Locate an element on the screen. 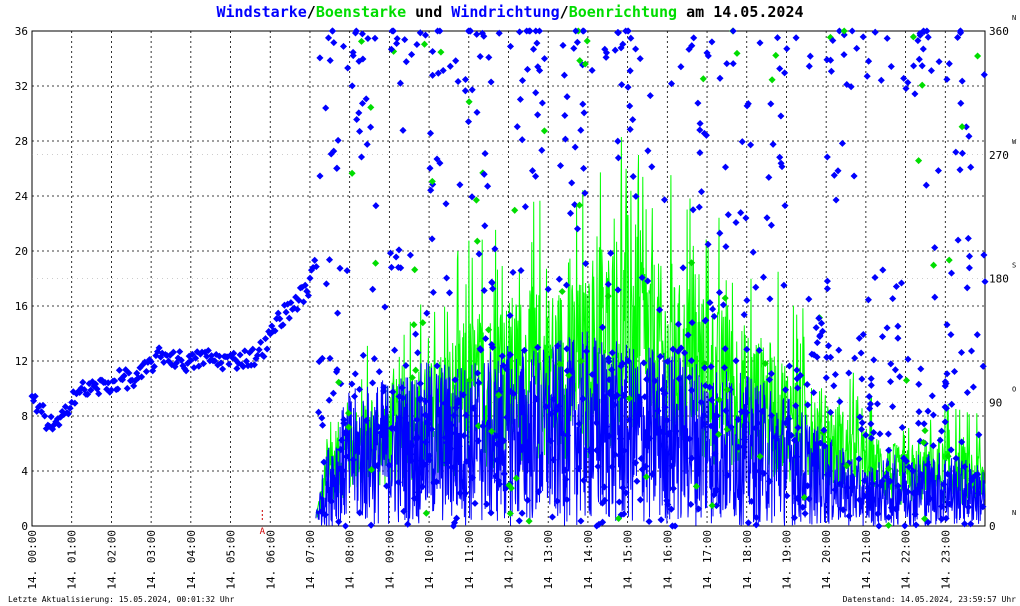 The height and width of the screenshot is (606, 1020). y-tick-label-left: 36 is located at coordinates (21, 31).